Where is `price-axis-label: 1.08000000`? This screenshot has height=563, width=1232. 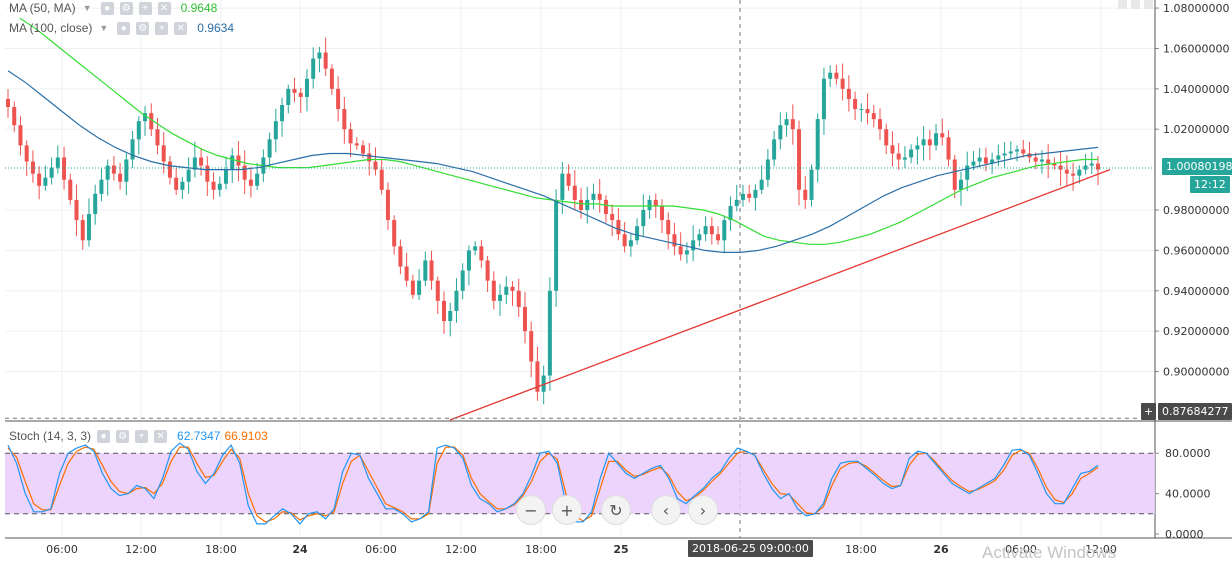
price-axis-label: 1.08000000 is located at coordinates (1196, 8).